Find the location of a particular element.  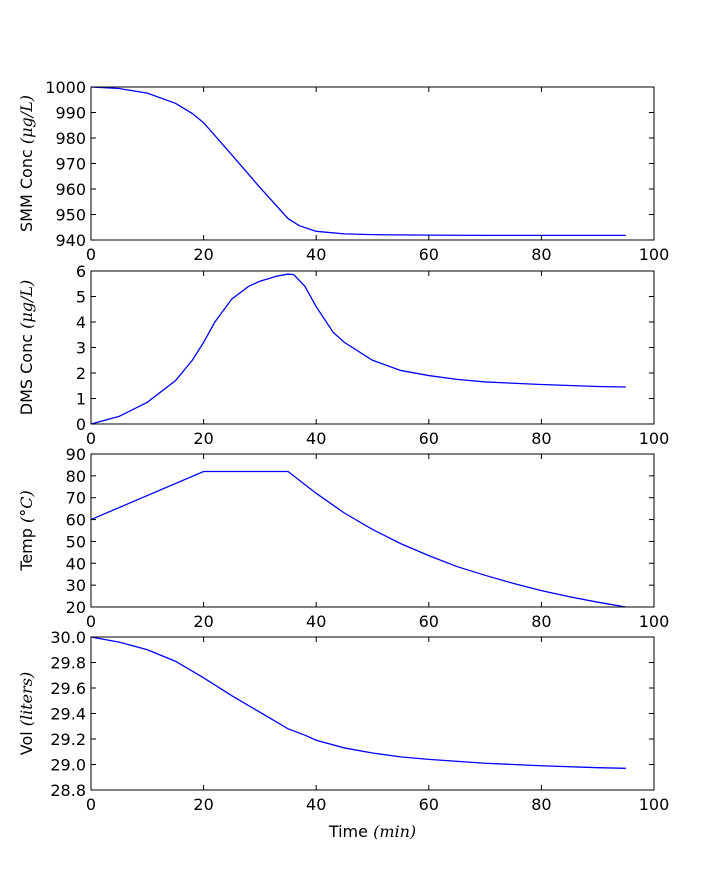

y-tick-label: 950 is located at coordinates (70, 215).